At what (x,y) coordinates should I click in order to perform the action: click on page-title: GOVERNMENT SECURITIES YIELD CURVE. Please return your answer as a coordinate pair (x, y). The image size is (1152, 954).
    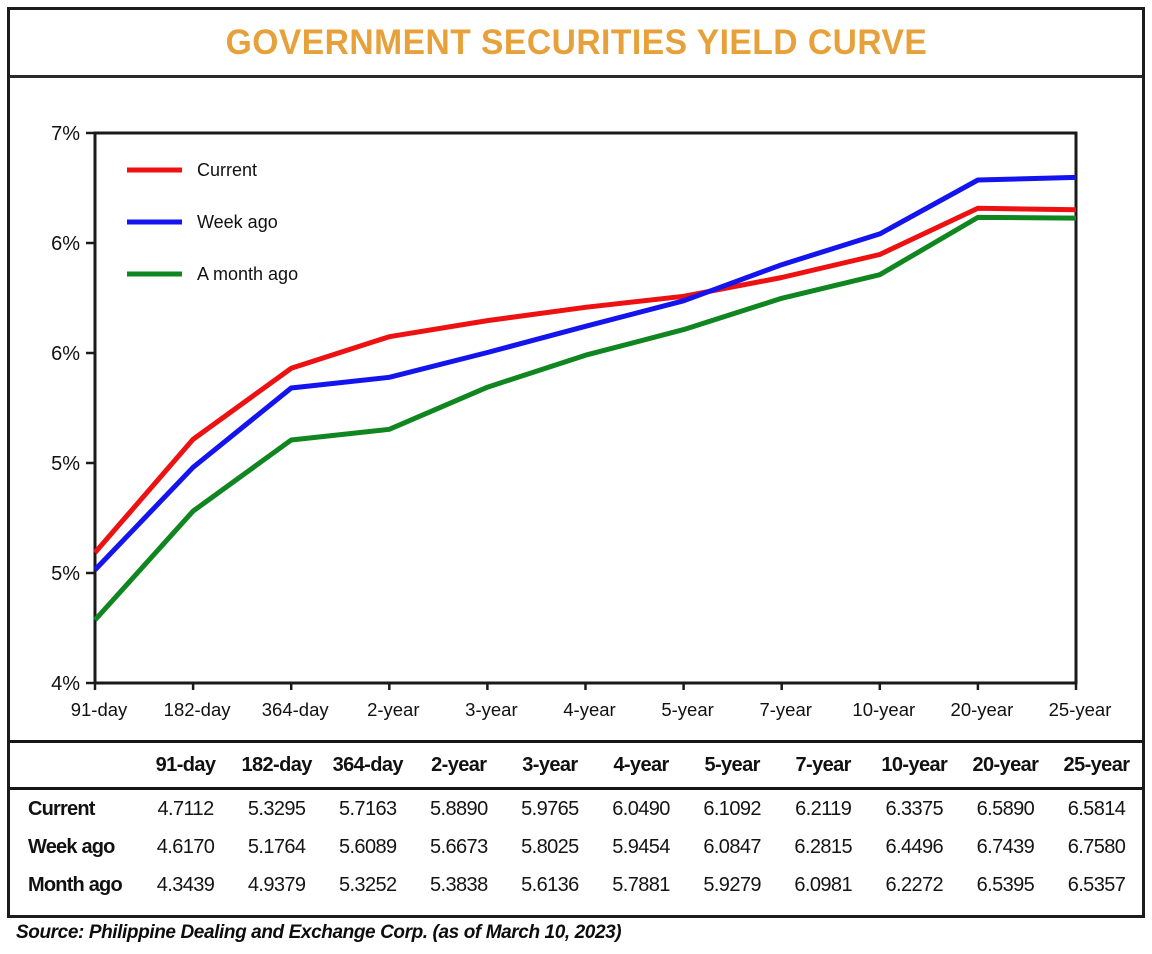
    Looking at the image, I should click on (576, 42).